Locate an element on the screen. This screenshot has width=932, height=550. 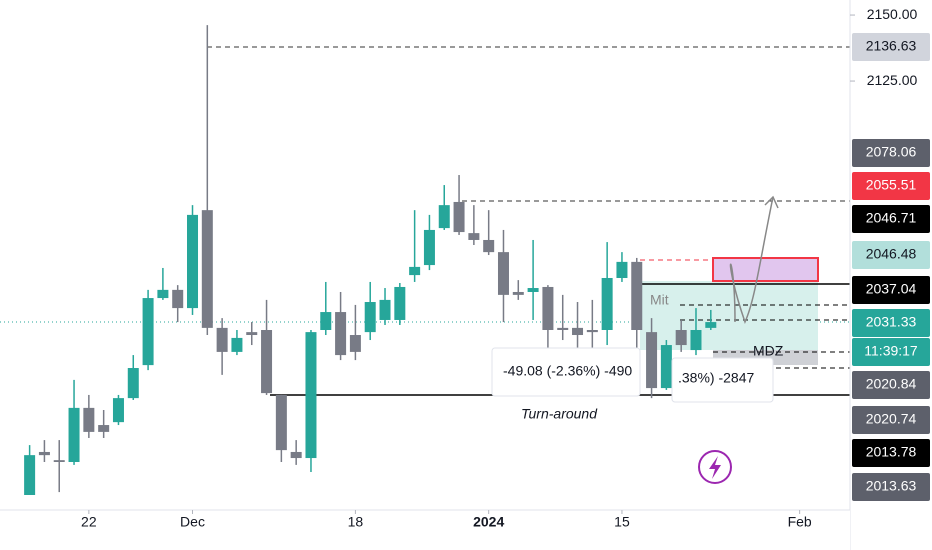
price-tag-label: 2046.48 is located at coordinates (891, 254).